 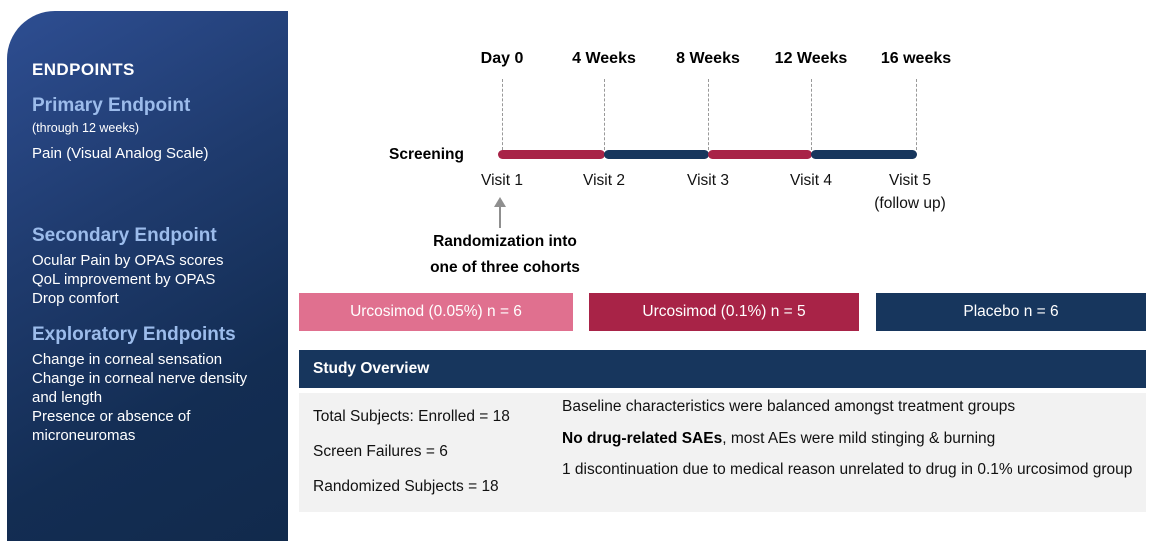 I want to click on secondary-endpoint-item: QoL improvement by OPAS, so click(x=124, y=279).